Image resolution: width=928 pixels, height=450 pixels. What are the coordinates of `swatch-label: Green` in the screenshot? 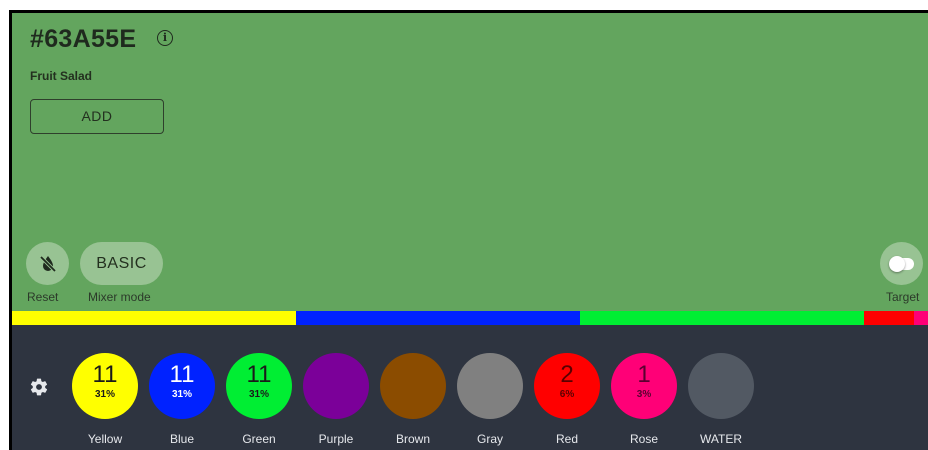 It's located at (259, 439).